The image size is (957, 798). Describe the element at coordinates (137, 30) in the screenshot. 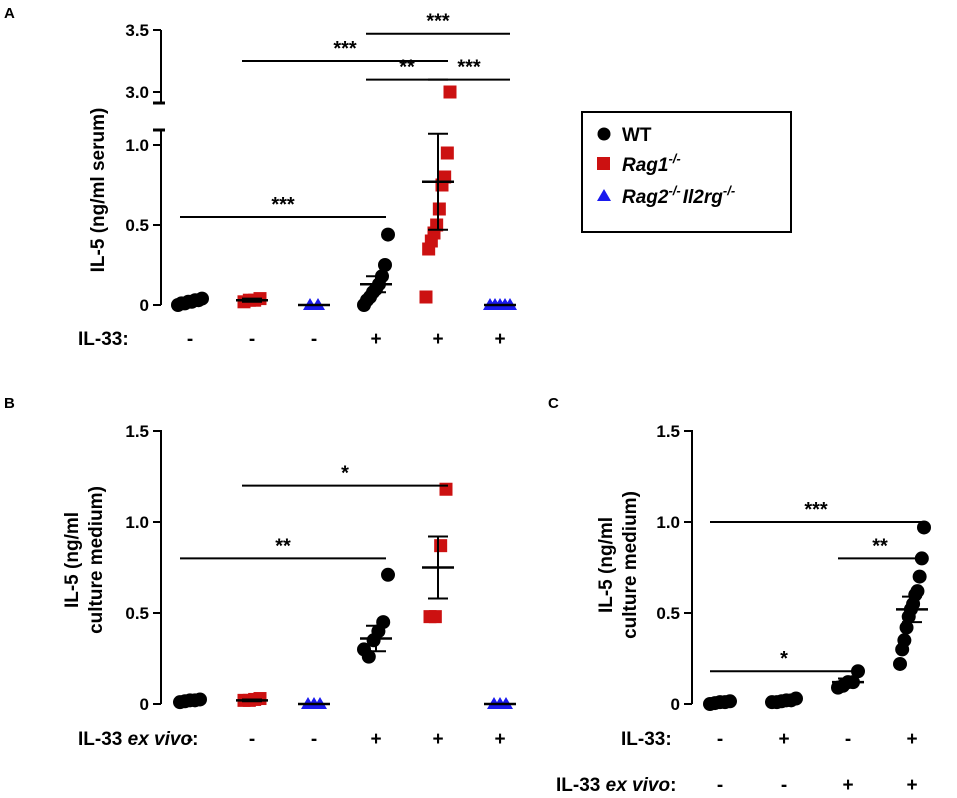

I see `y-tick-label: 3.5` at that location.